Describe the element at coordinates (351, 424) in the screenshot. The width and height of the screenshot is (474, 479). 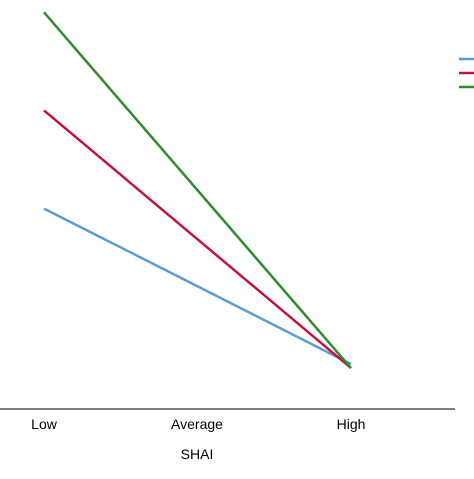
I see `x-tick-label: High` at that location.